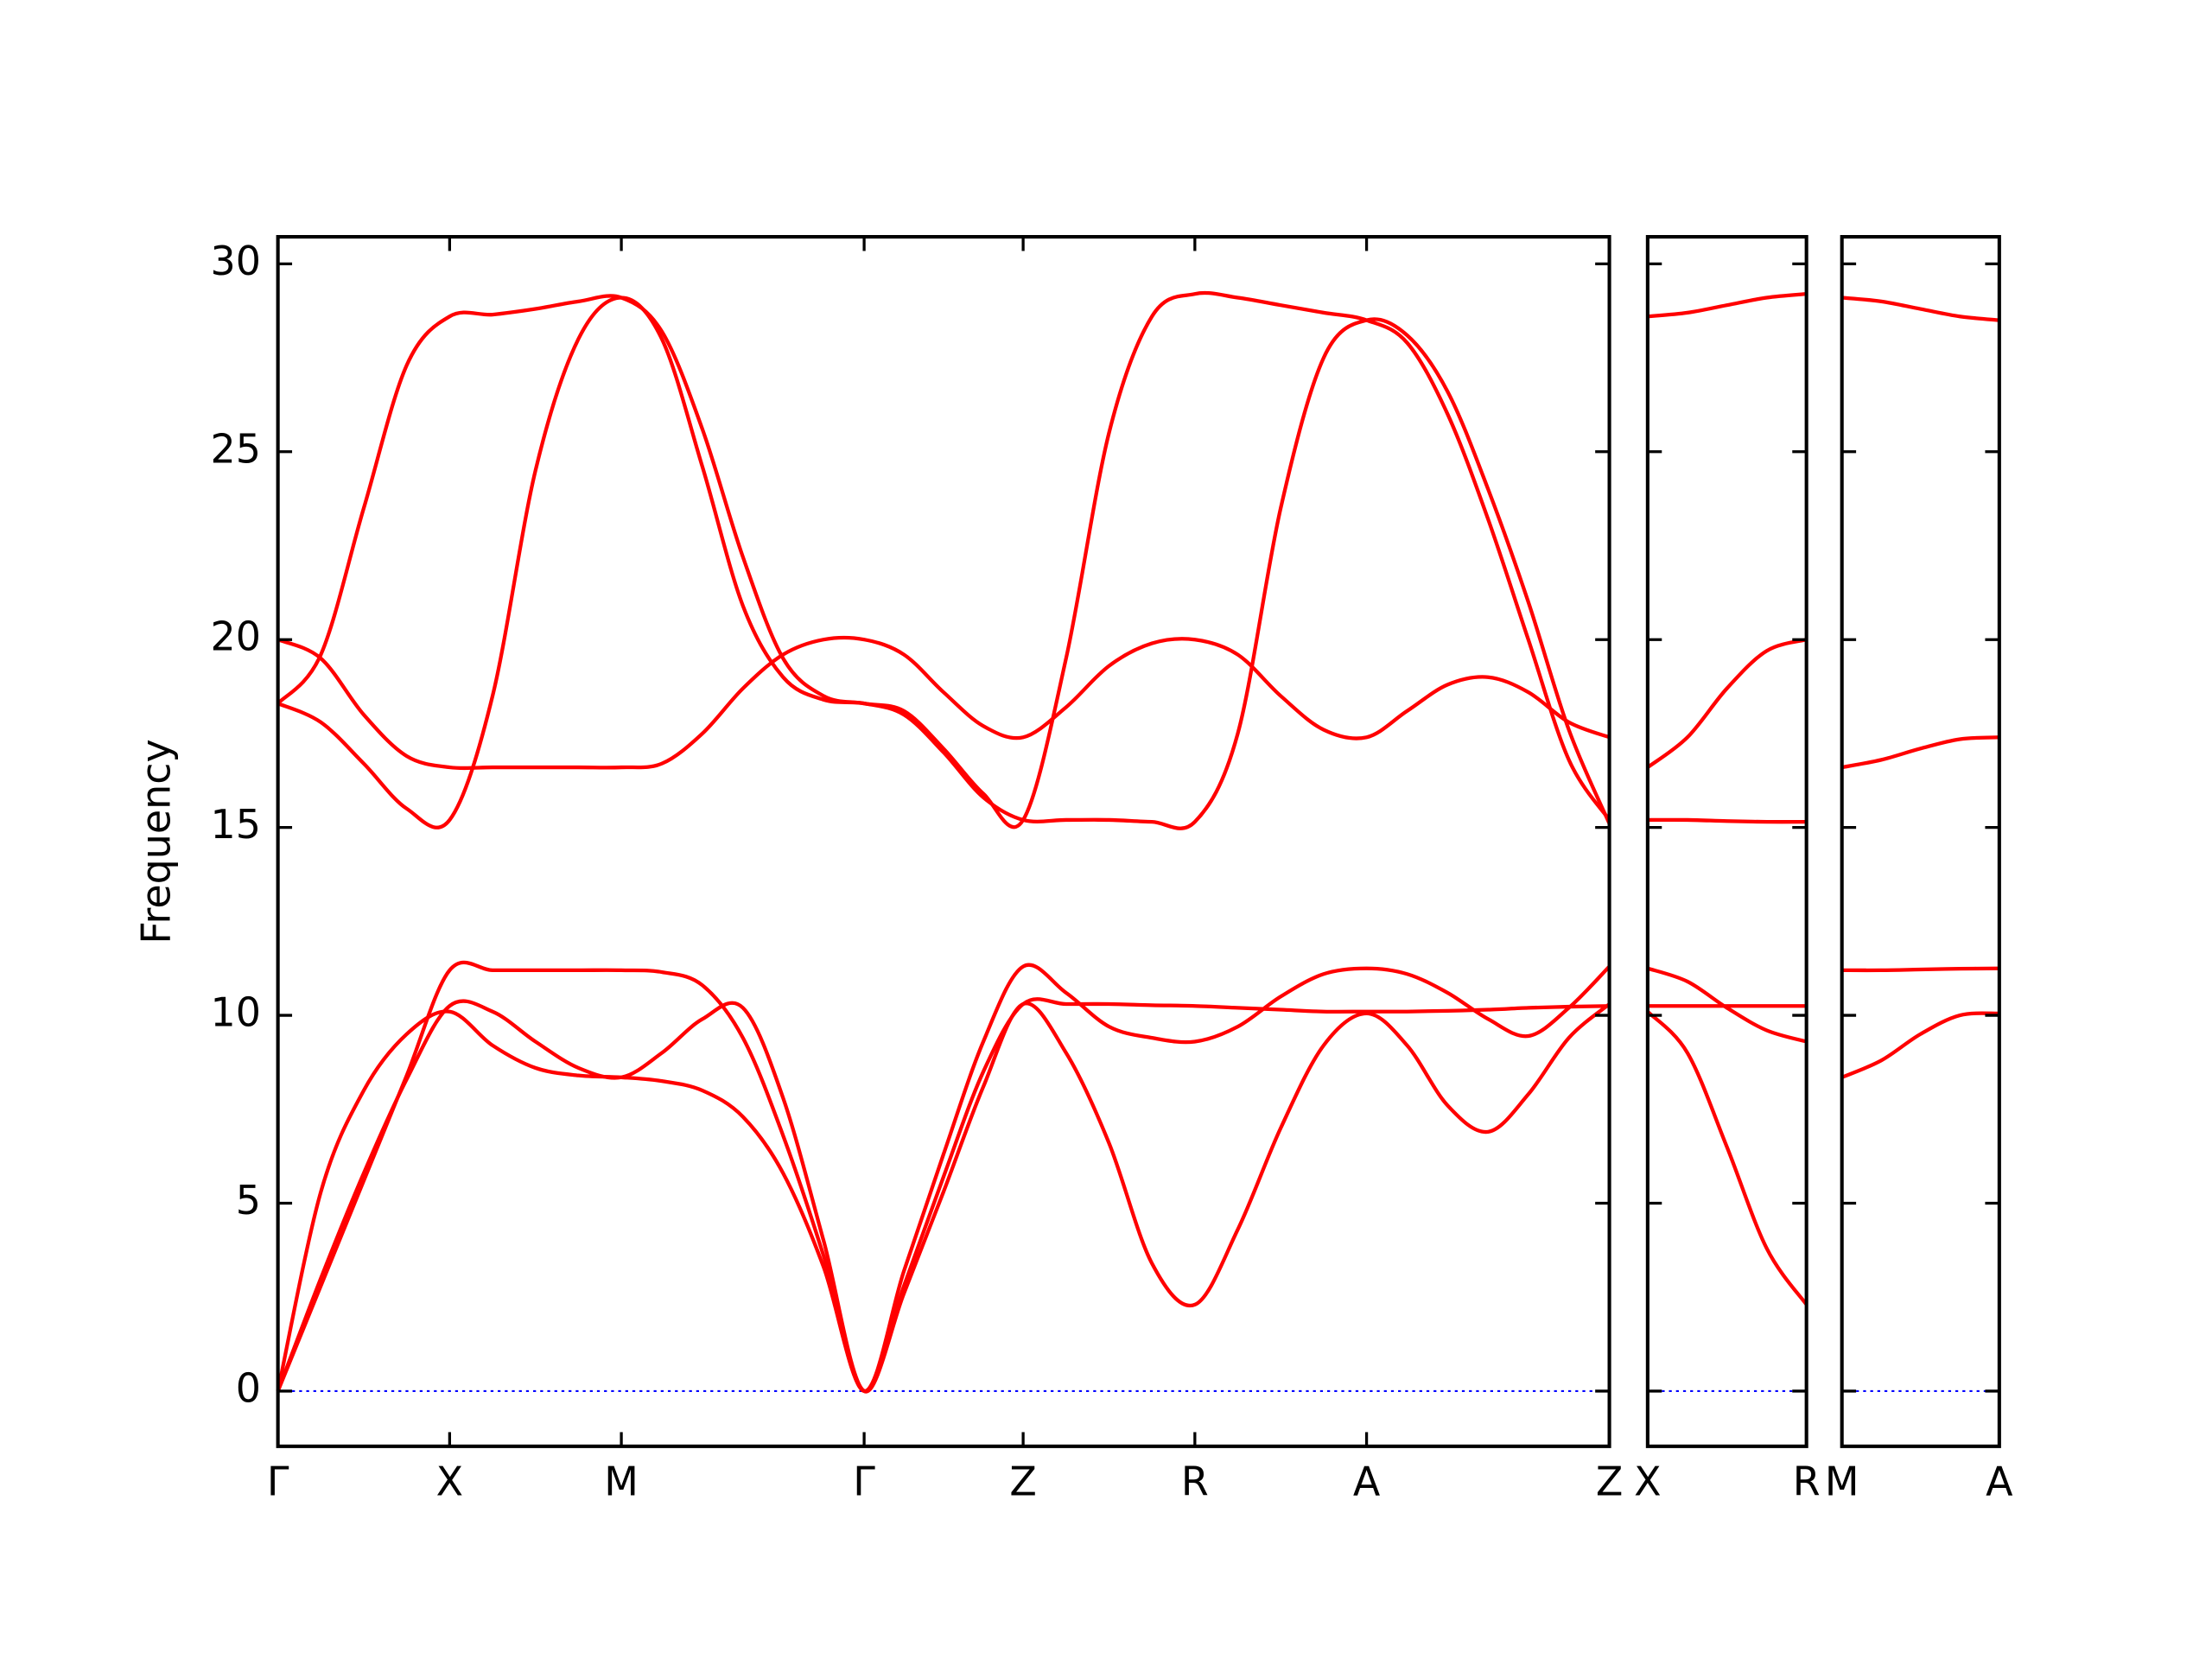  What do you see at coordinates (155, 841) in the screenshot?
I see `y-axis-label: Frequency` at bounding box center [155, 841].